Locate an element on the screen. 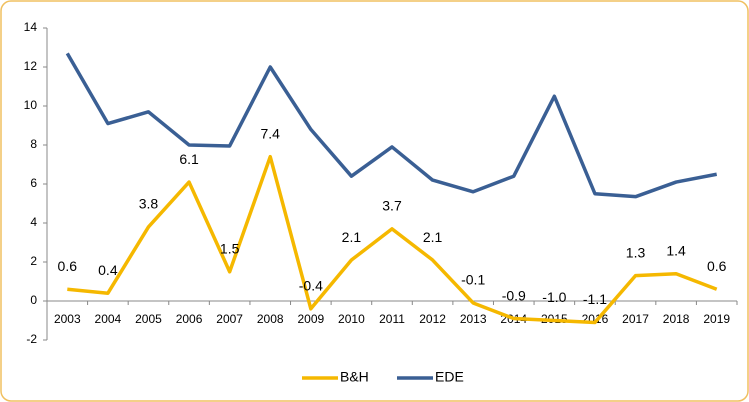 The height and width of the screenshot is (402, 749). y-tick-label: 2 is located at coordinates (33, 261).